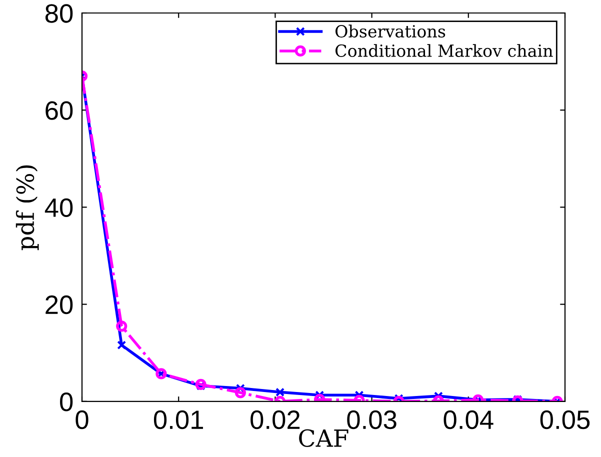 The height and width of the screenshot is (457, 601). I want to click on y-tick-label: 0, so click(66, 402).